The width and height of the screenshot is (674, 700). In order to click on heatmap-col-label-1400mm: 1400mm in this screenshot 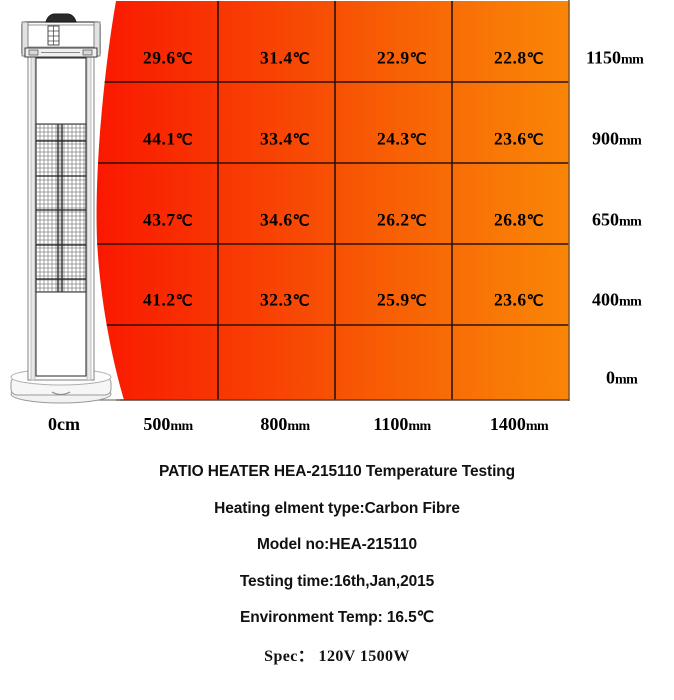, I will do `click(519, 424)`.